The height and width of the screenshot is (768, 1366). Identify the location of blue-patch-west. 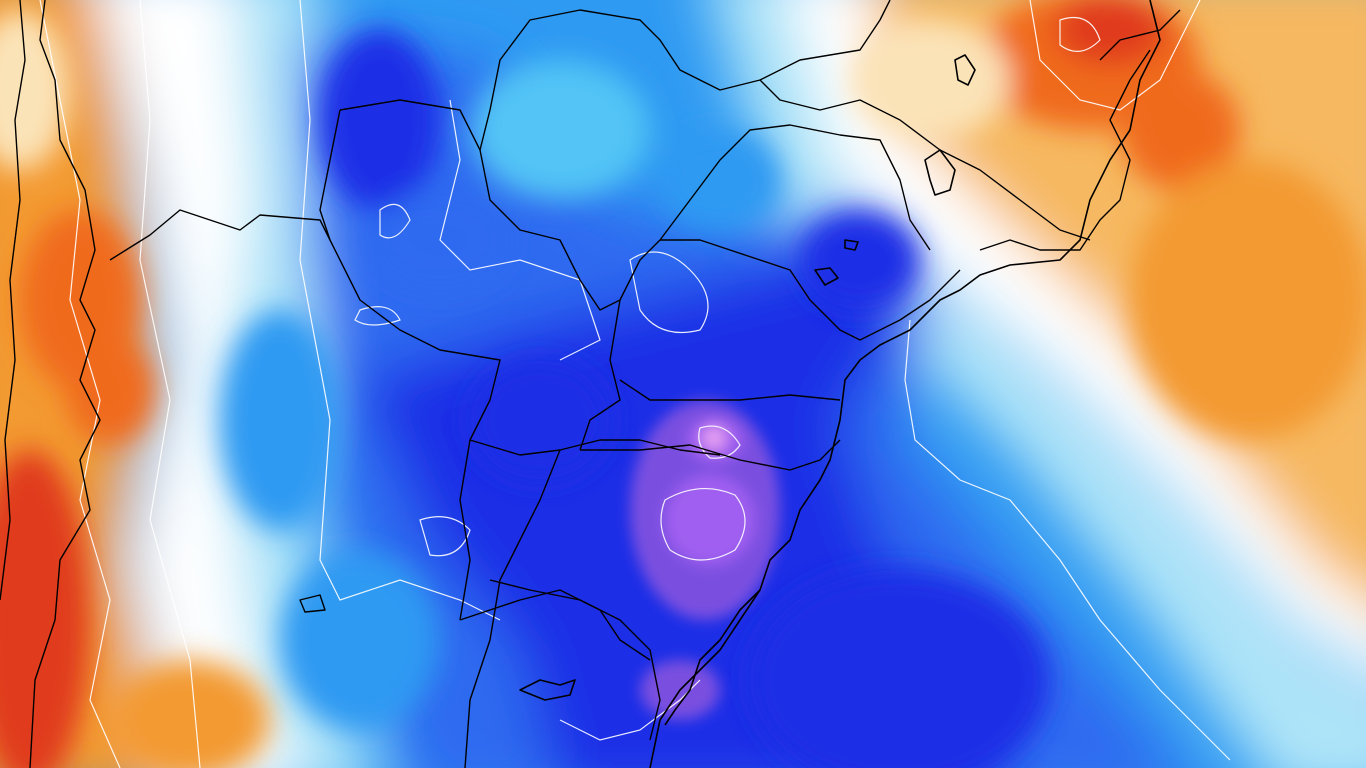
(280, 420).